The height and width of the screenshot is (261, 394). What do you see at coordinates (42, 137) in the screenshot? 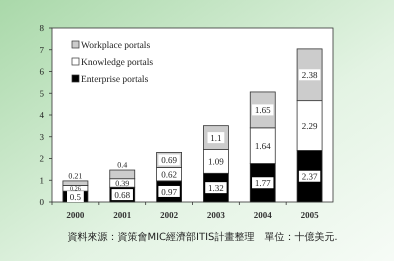
I see `y-tick-label: 3` at bounding box center [42, 137].